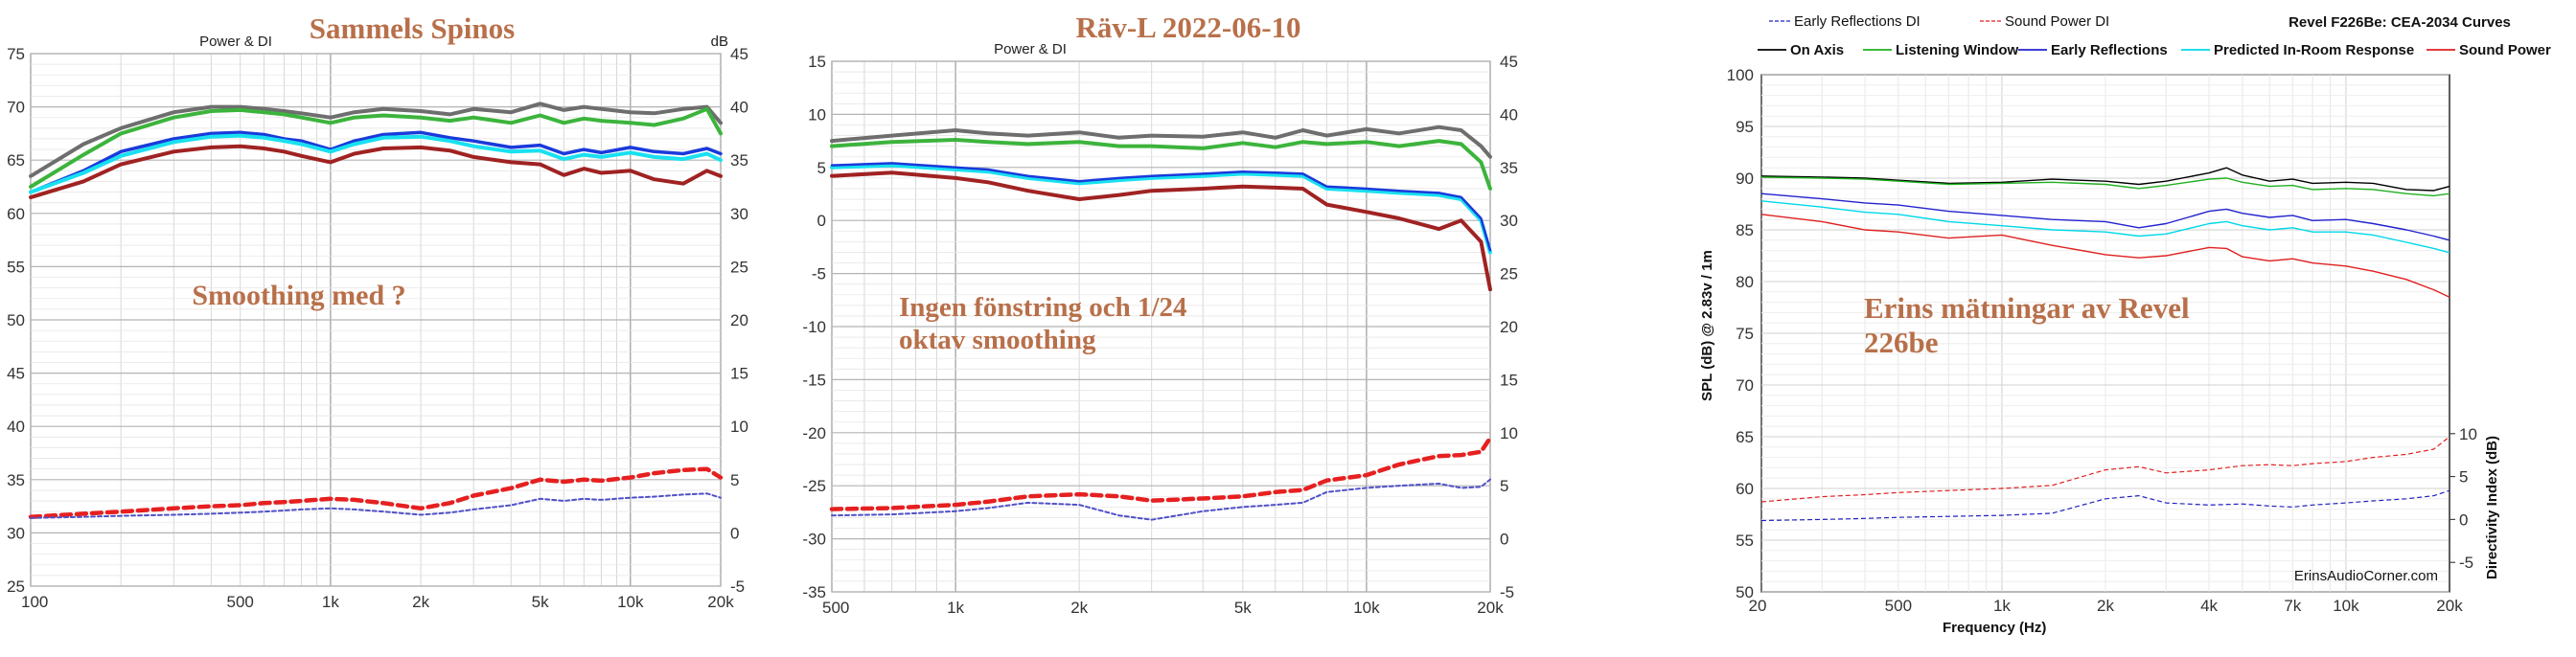  Describe the element at coordinates (1030, 49) in the screenshot. I see `header-label: Power & DI` at that location.